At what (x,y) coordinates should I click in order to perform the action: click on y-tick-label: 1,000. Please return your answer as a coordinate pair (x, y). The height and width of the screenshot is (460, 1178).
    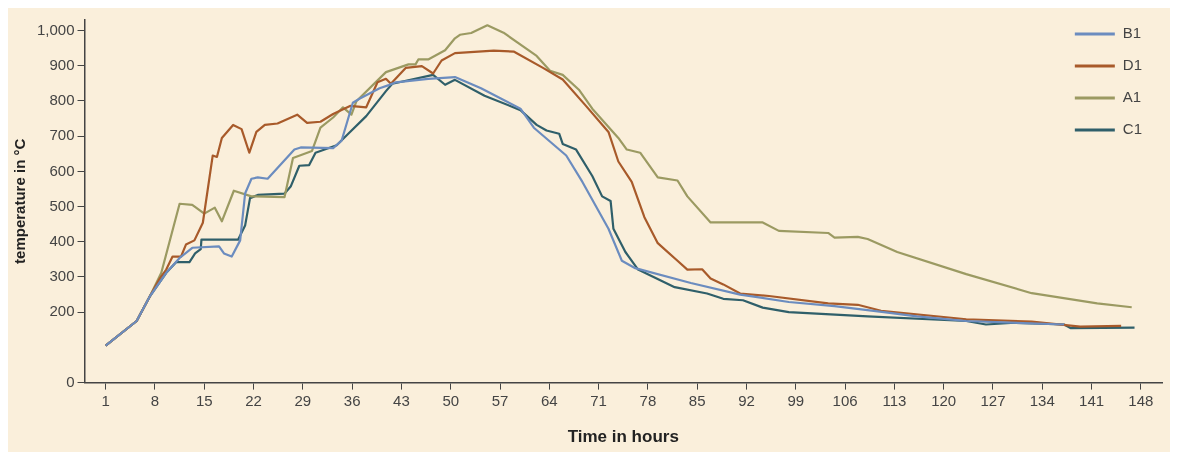
    Looking at the image, I should click on (55, 29).